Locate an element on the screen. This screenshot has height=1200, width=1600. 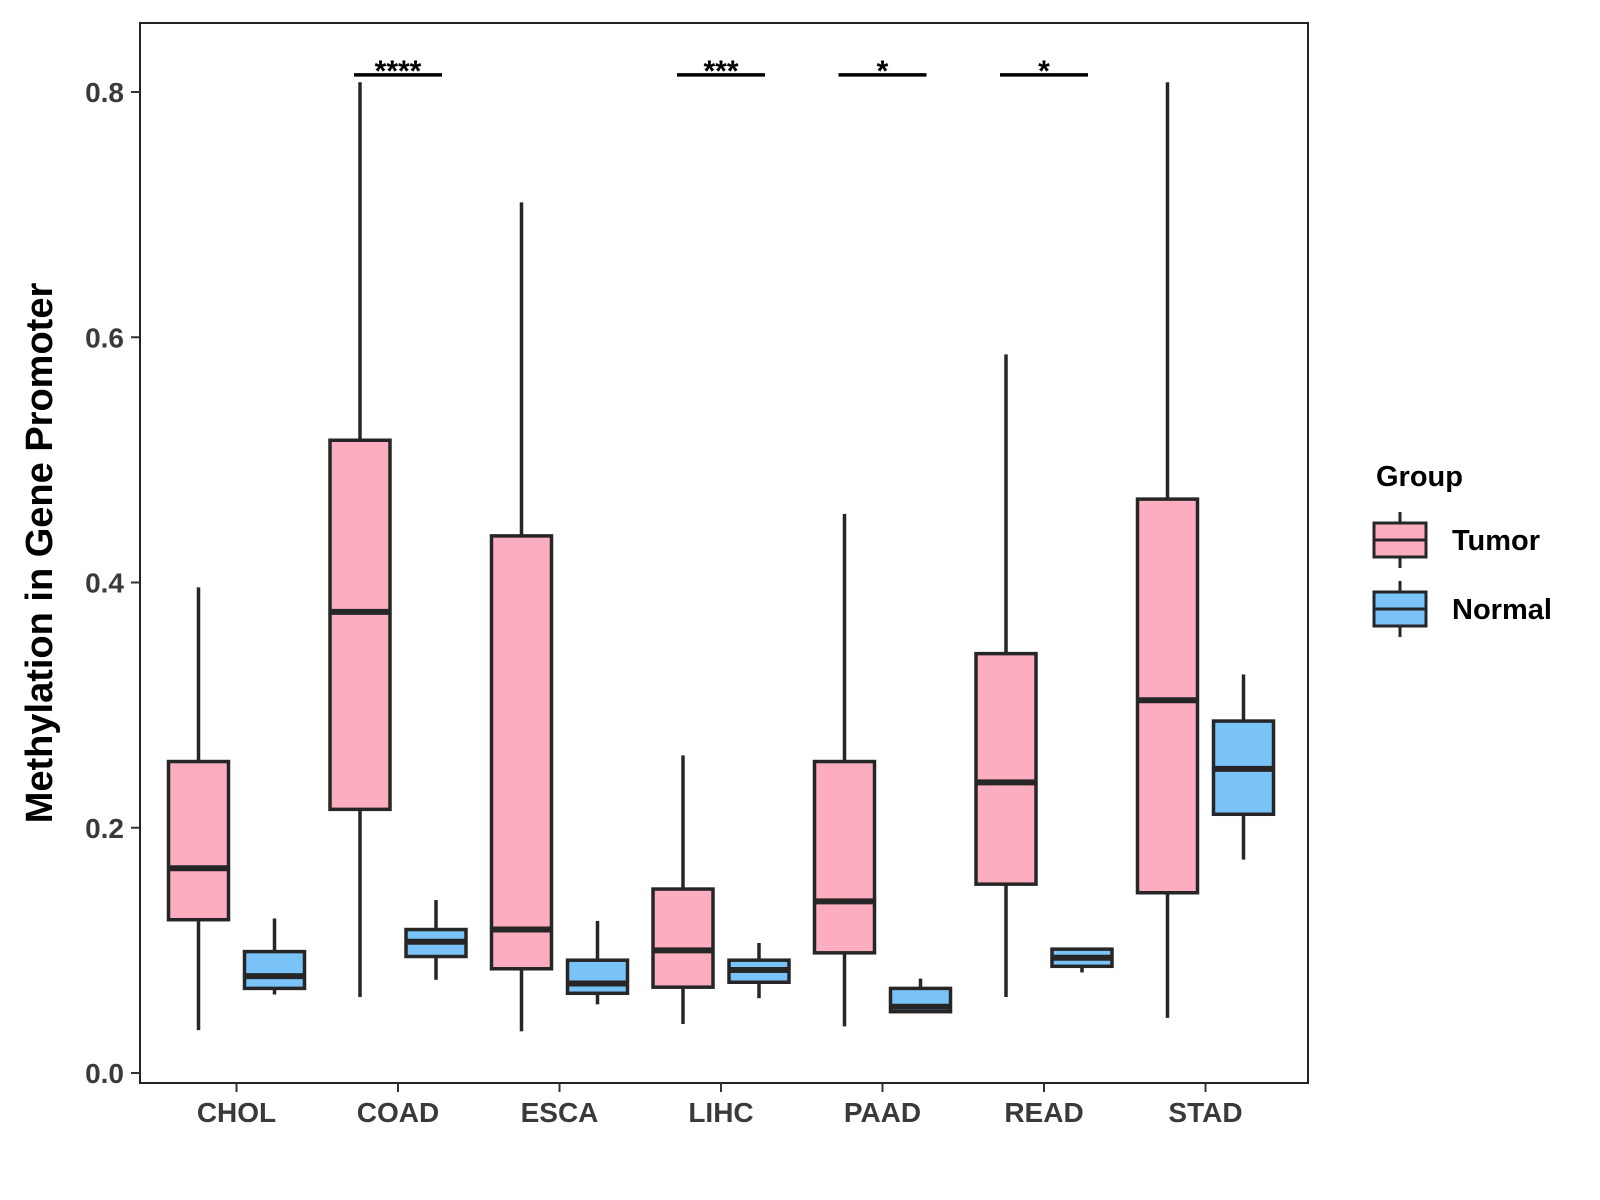
legend-label: Normal is located at coordinates (1502, 610).